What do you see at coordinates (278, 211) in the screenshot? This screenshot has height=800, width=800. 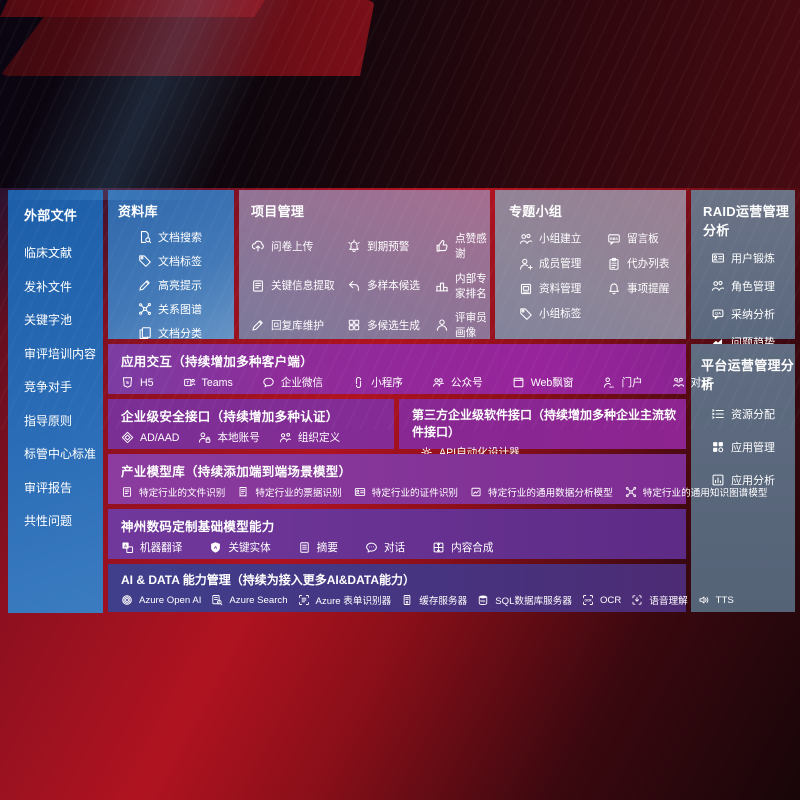 I see `panel-title: 项目管理` at bounding box center [278, 211].